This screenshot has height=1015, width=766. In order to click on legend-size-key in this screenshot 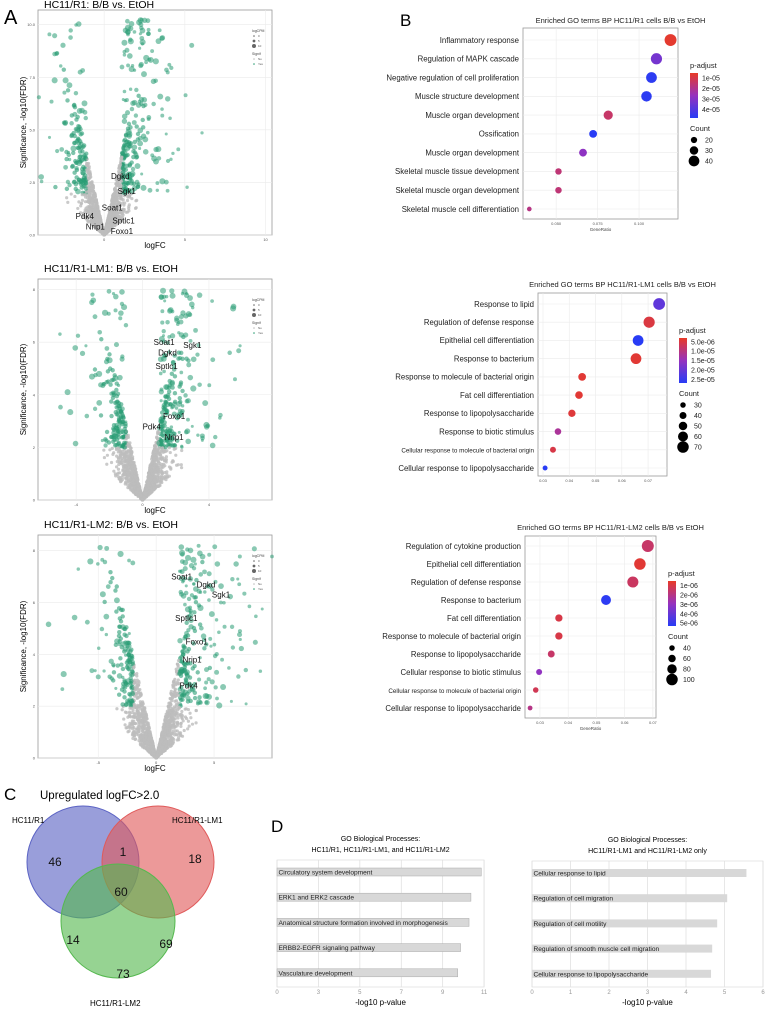, I will do `click(254, 46)`.